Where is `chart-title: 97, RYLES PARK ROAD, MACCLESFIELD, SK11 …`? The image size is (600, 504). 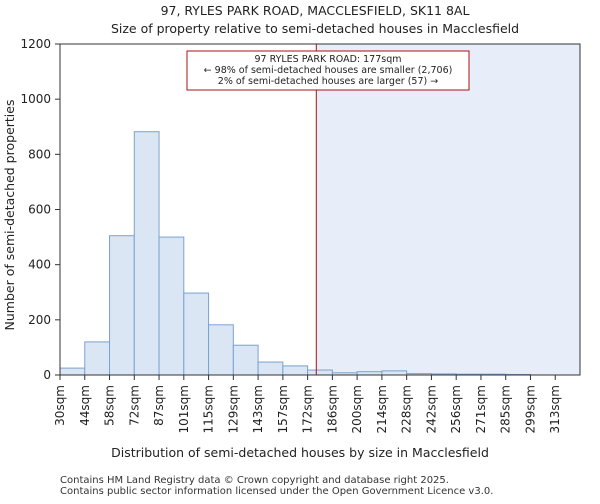
chart-title: 97, RYLES PARK ROAD, MACCLESFIELD, SK11 … is located at coordinates (315, 10).